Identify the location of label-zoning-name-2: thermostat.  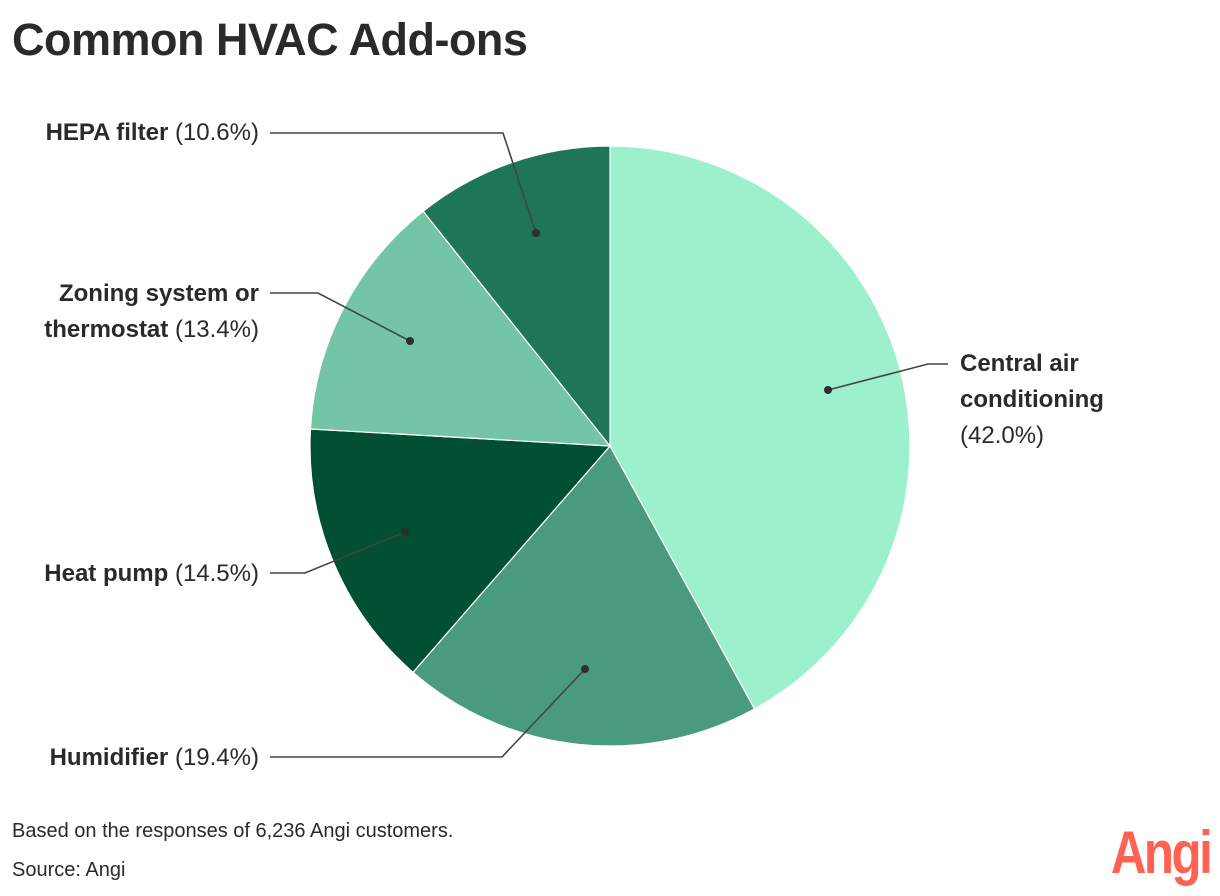
(106, 329).